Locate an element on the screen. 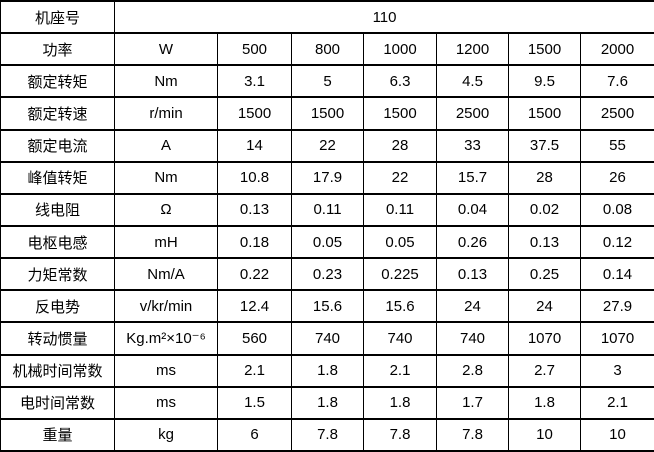  table-row-power: 功率 W 500 800 1000 1200 1500 2000 is located at coordinates (327, 49).